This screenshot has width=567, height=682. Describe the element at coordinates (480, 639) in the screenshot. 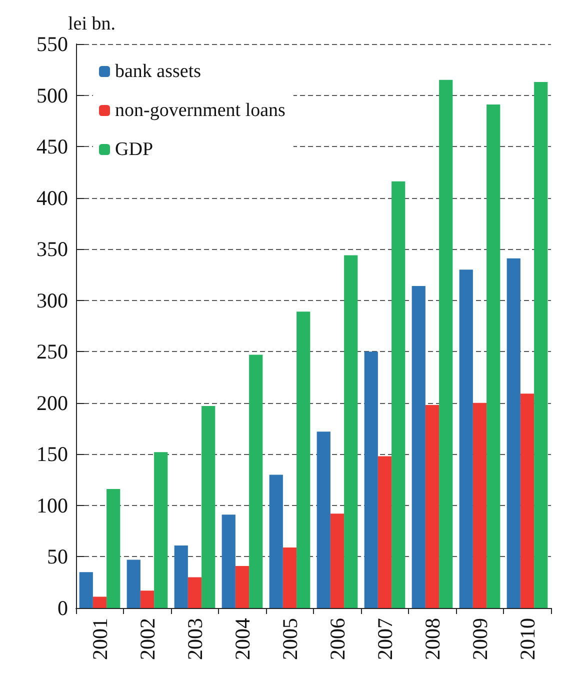

I see `x-tick-label: 2009` at that location.